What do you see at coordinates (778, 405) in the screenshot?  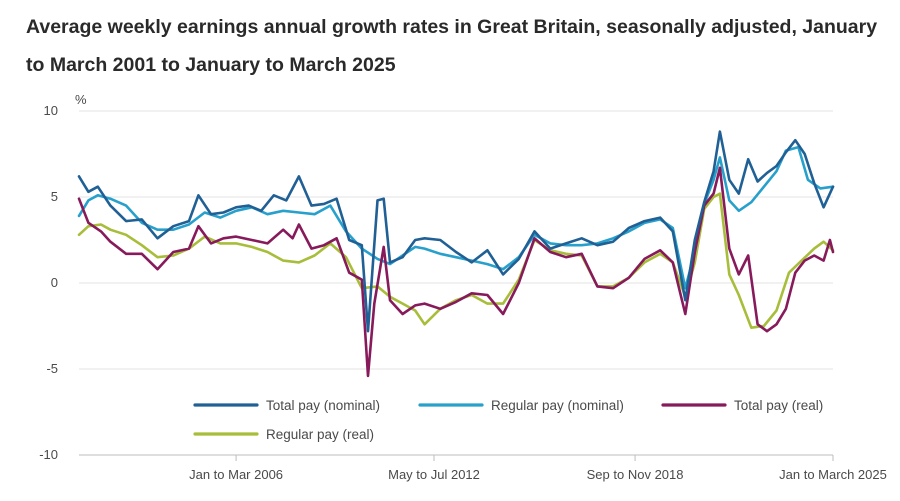 I see `legend-label: Total pay (real)` at bounding box center [778, 405].